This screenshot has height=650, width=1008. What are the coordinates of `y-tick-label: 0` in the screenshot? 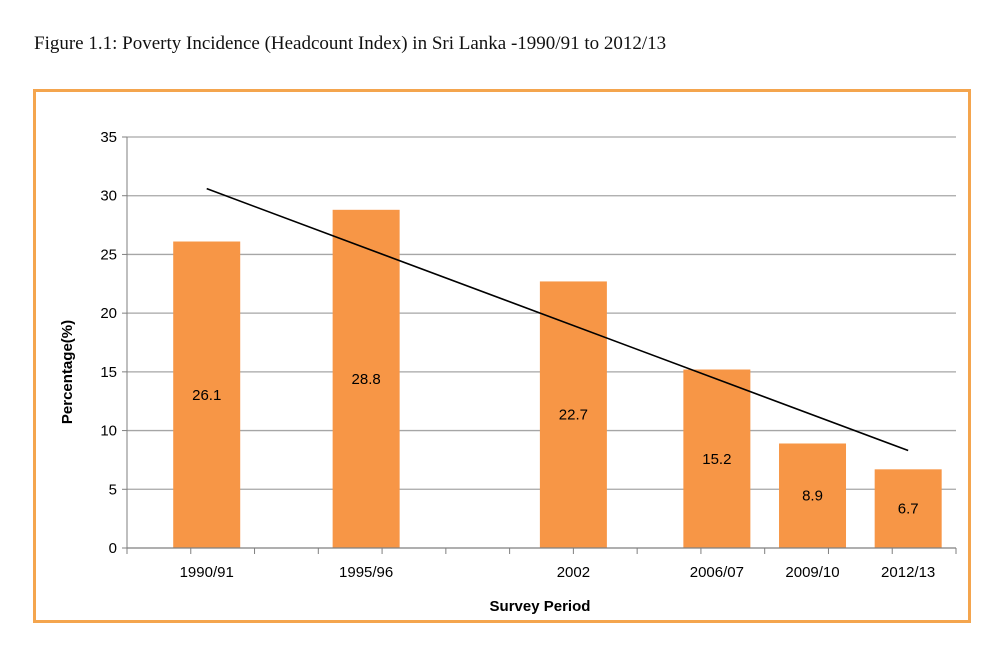 It's located at (113, 548).